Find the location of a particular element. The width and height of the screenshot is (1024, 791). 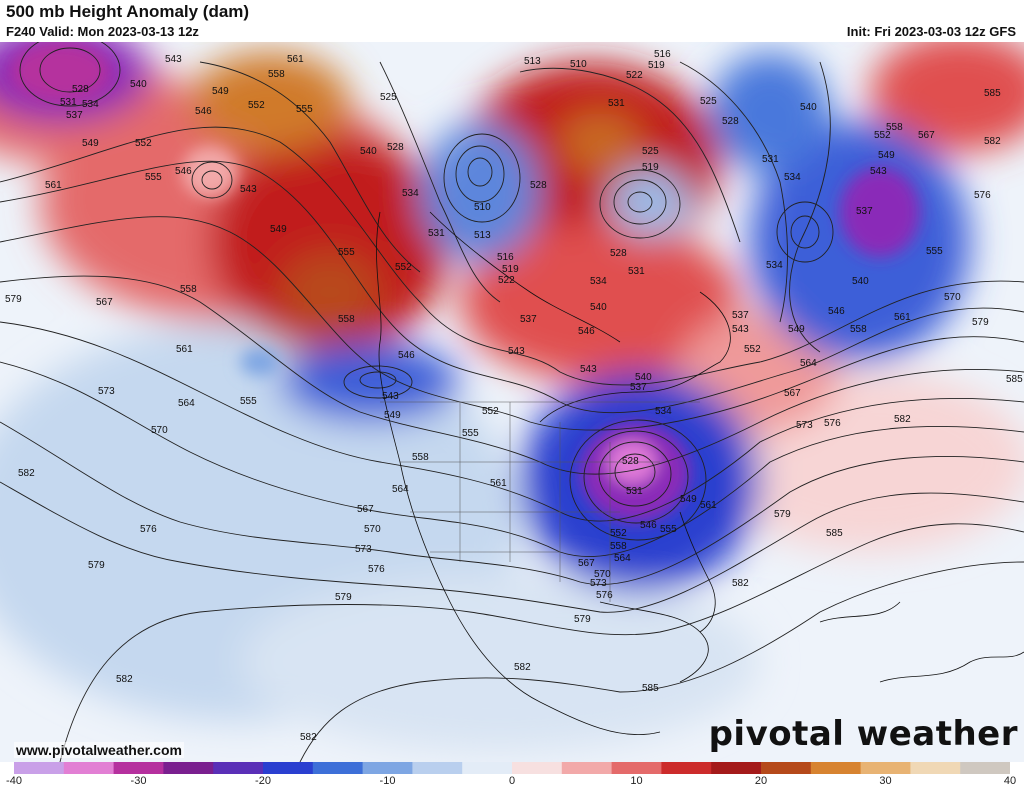

brand-logo: pivotal weather is located at coordinates (863, 734).